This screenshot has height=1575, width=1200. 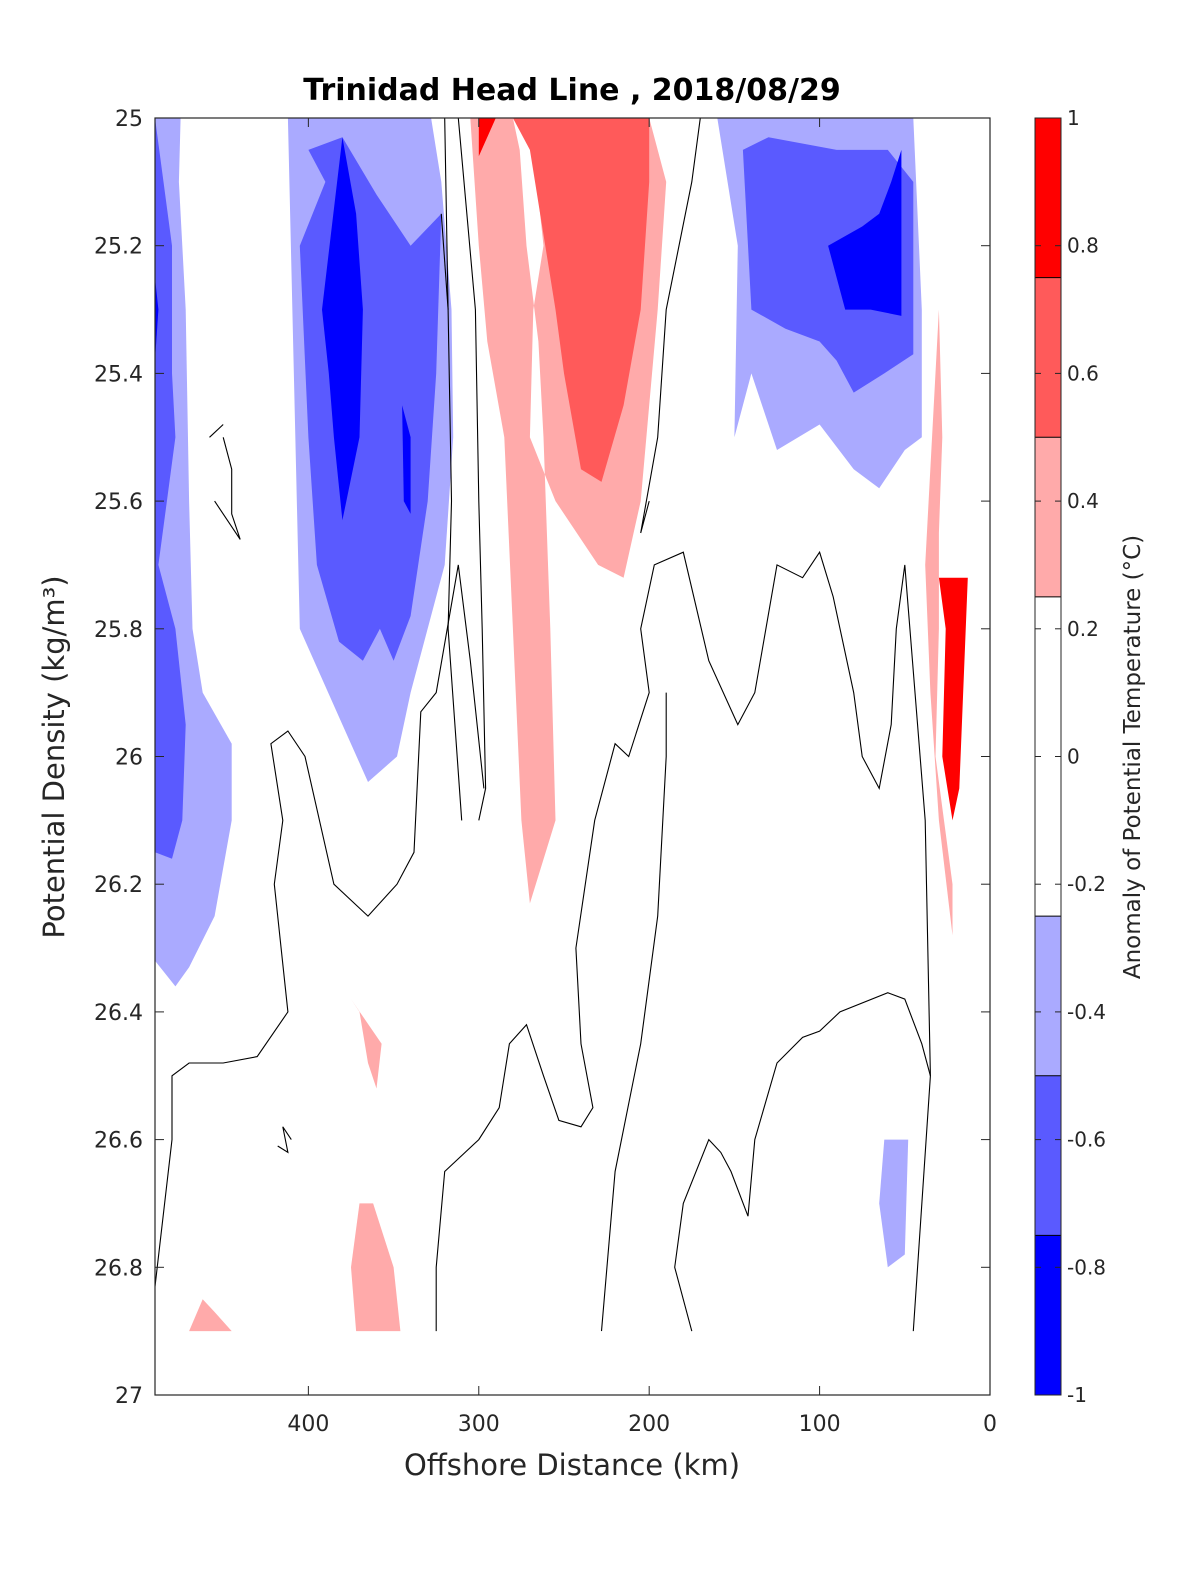 I want to click on colorbar-tick-label: 0.6, so click(x=1083, y=373).